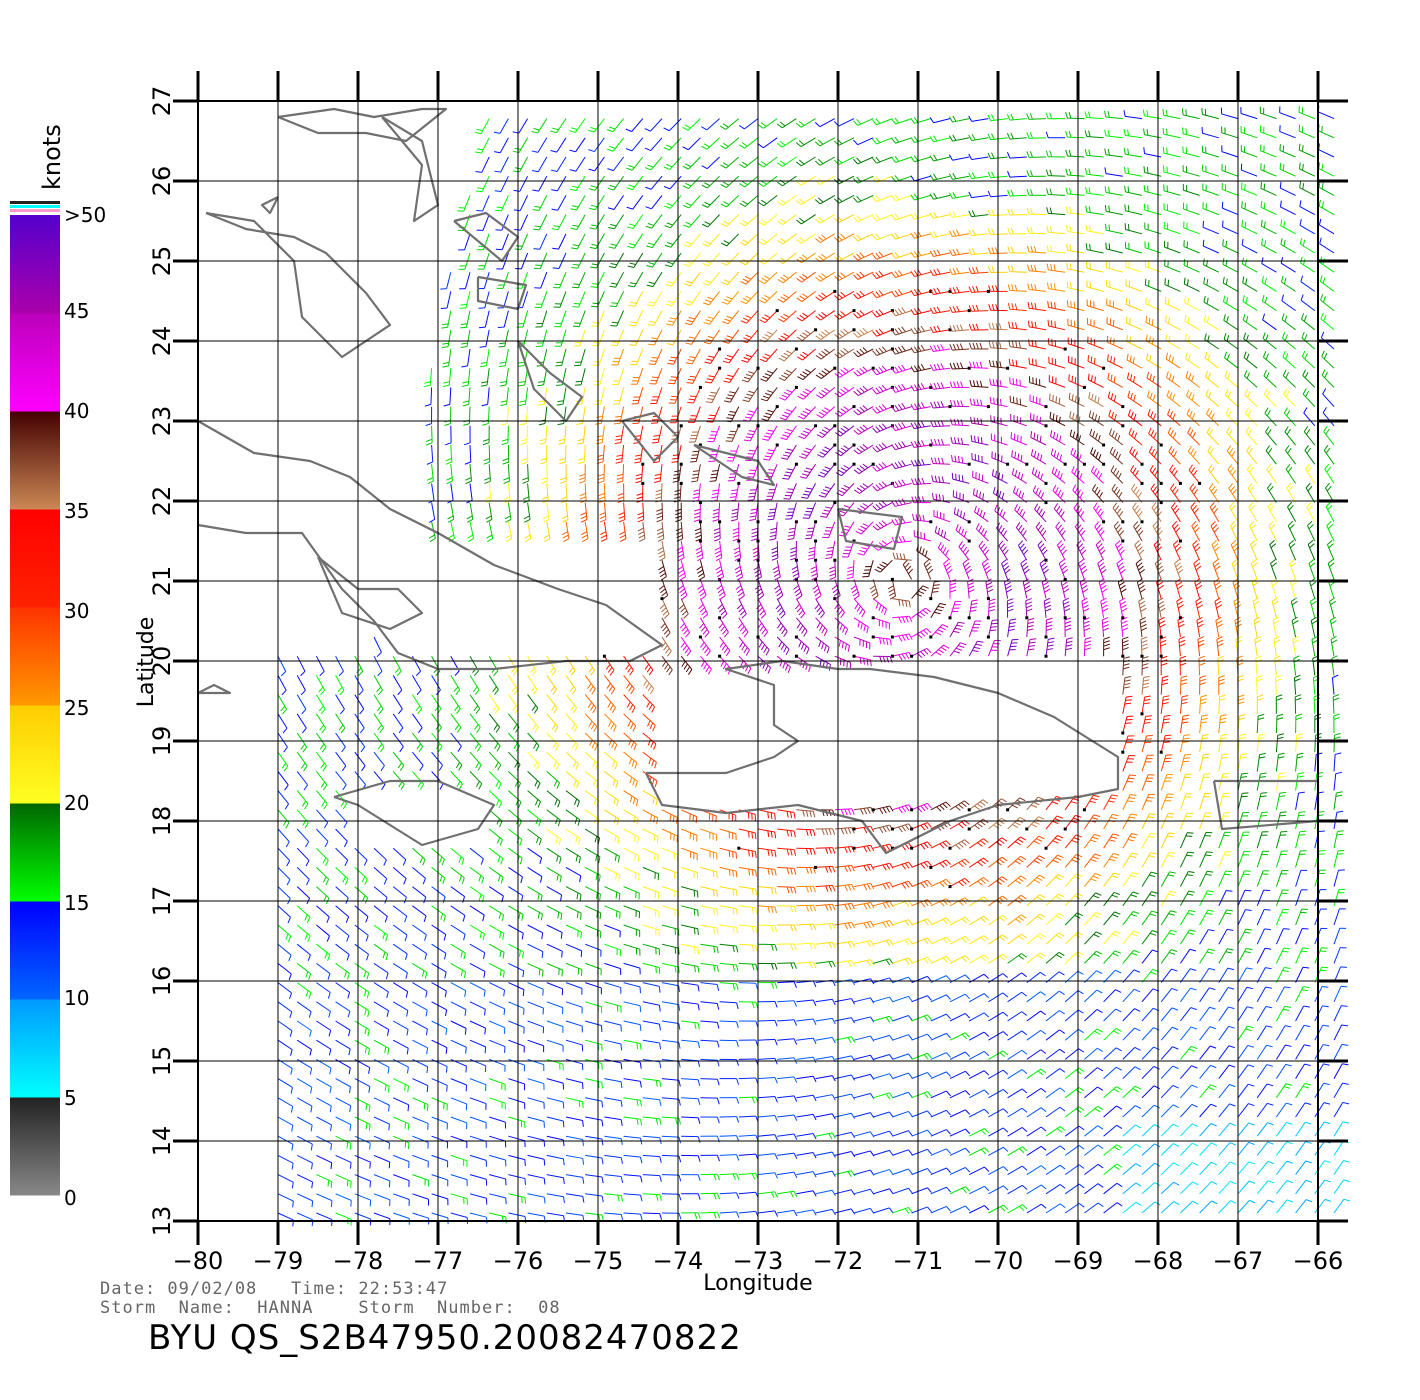  What do you see at coordinates (76, 311) in the screenshot?
I see `colorbar-label: 45` at bounding box center [76, 311].